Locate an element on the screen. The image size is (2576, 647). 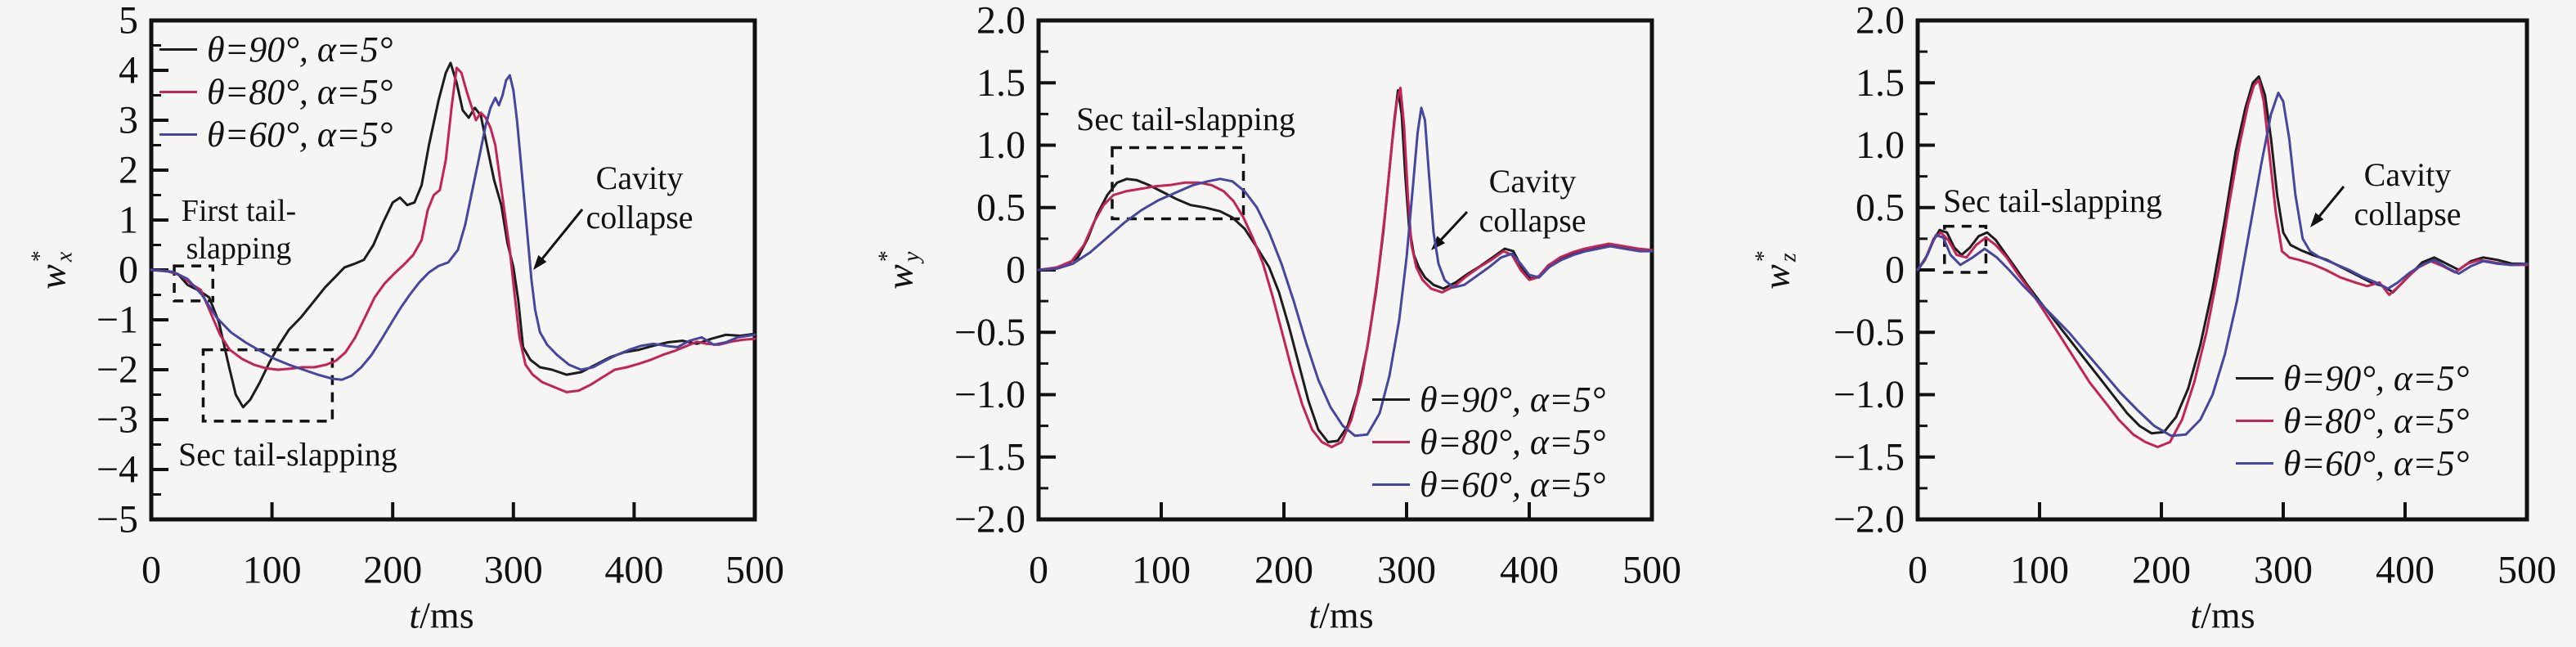
y-axis-label-wx: w * x is located at coordinates (52, 270).